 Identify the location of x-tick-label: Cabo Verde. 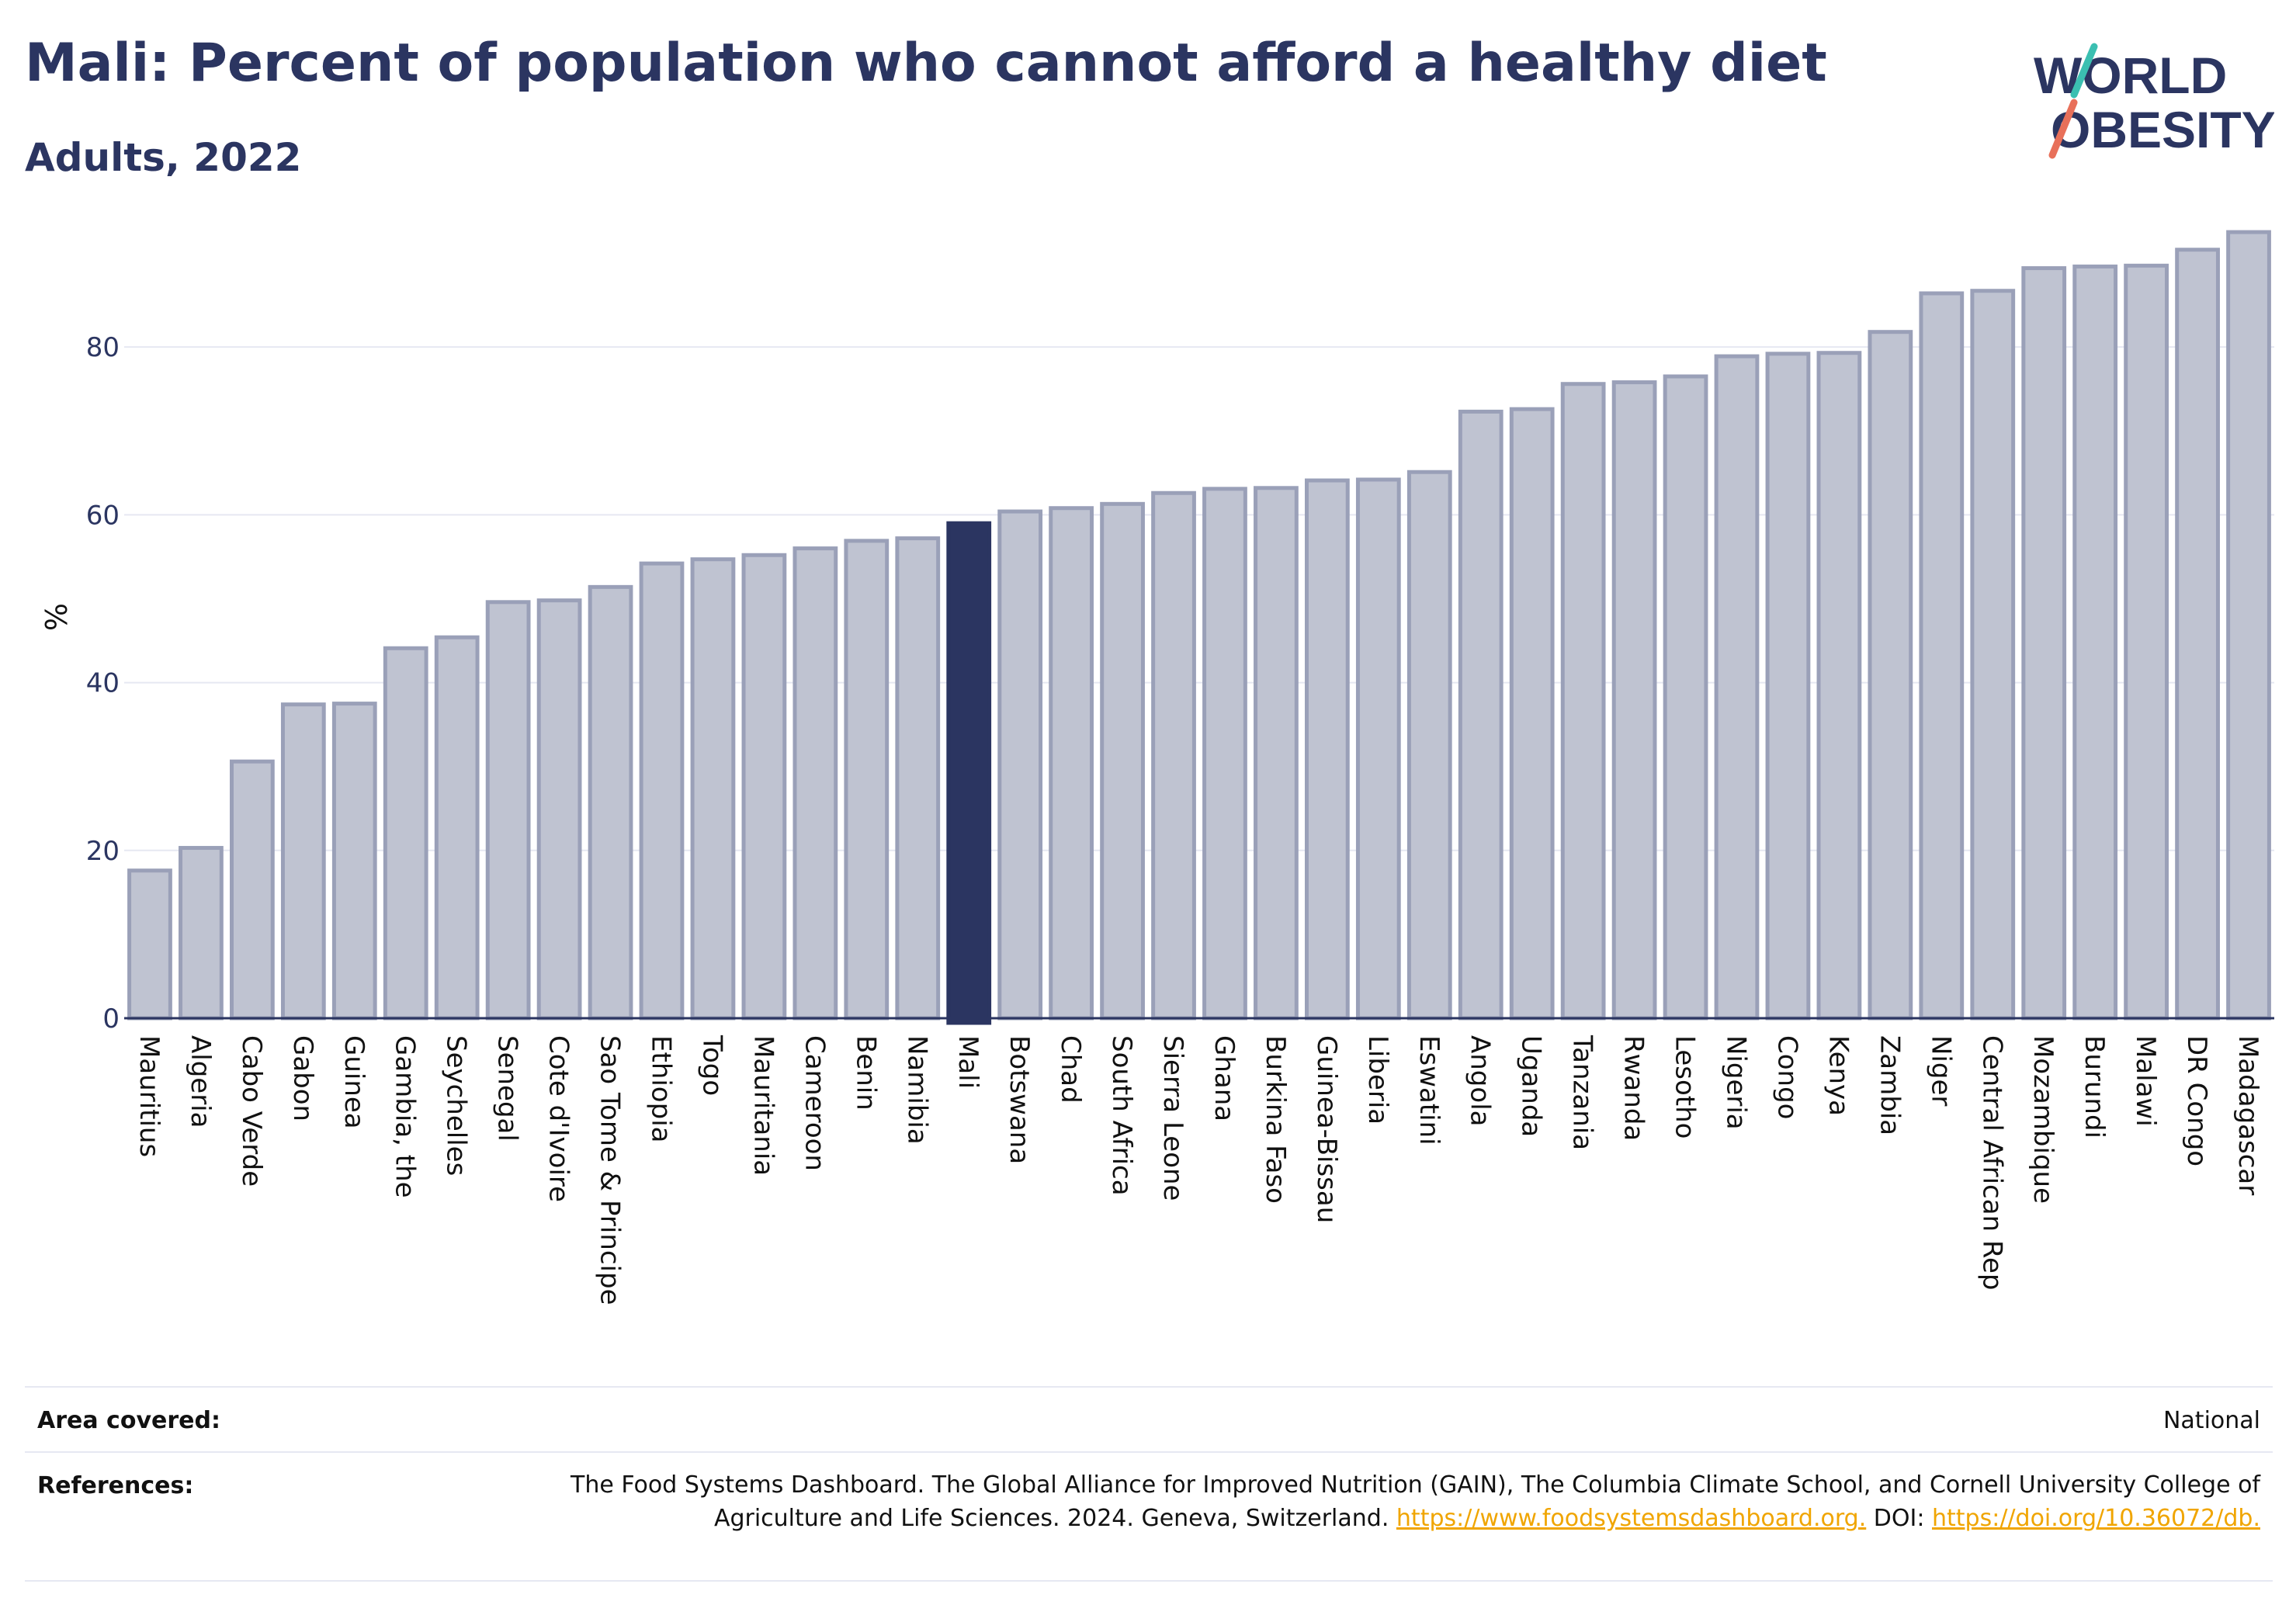
(251, 1111).